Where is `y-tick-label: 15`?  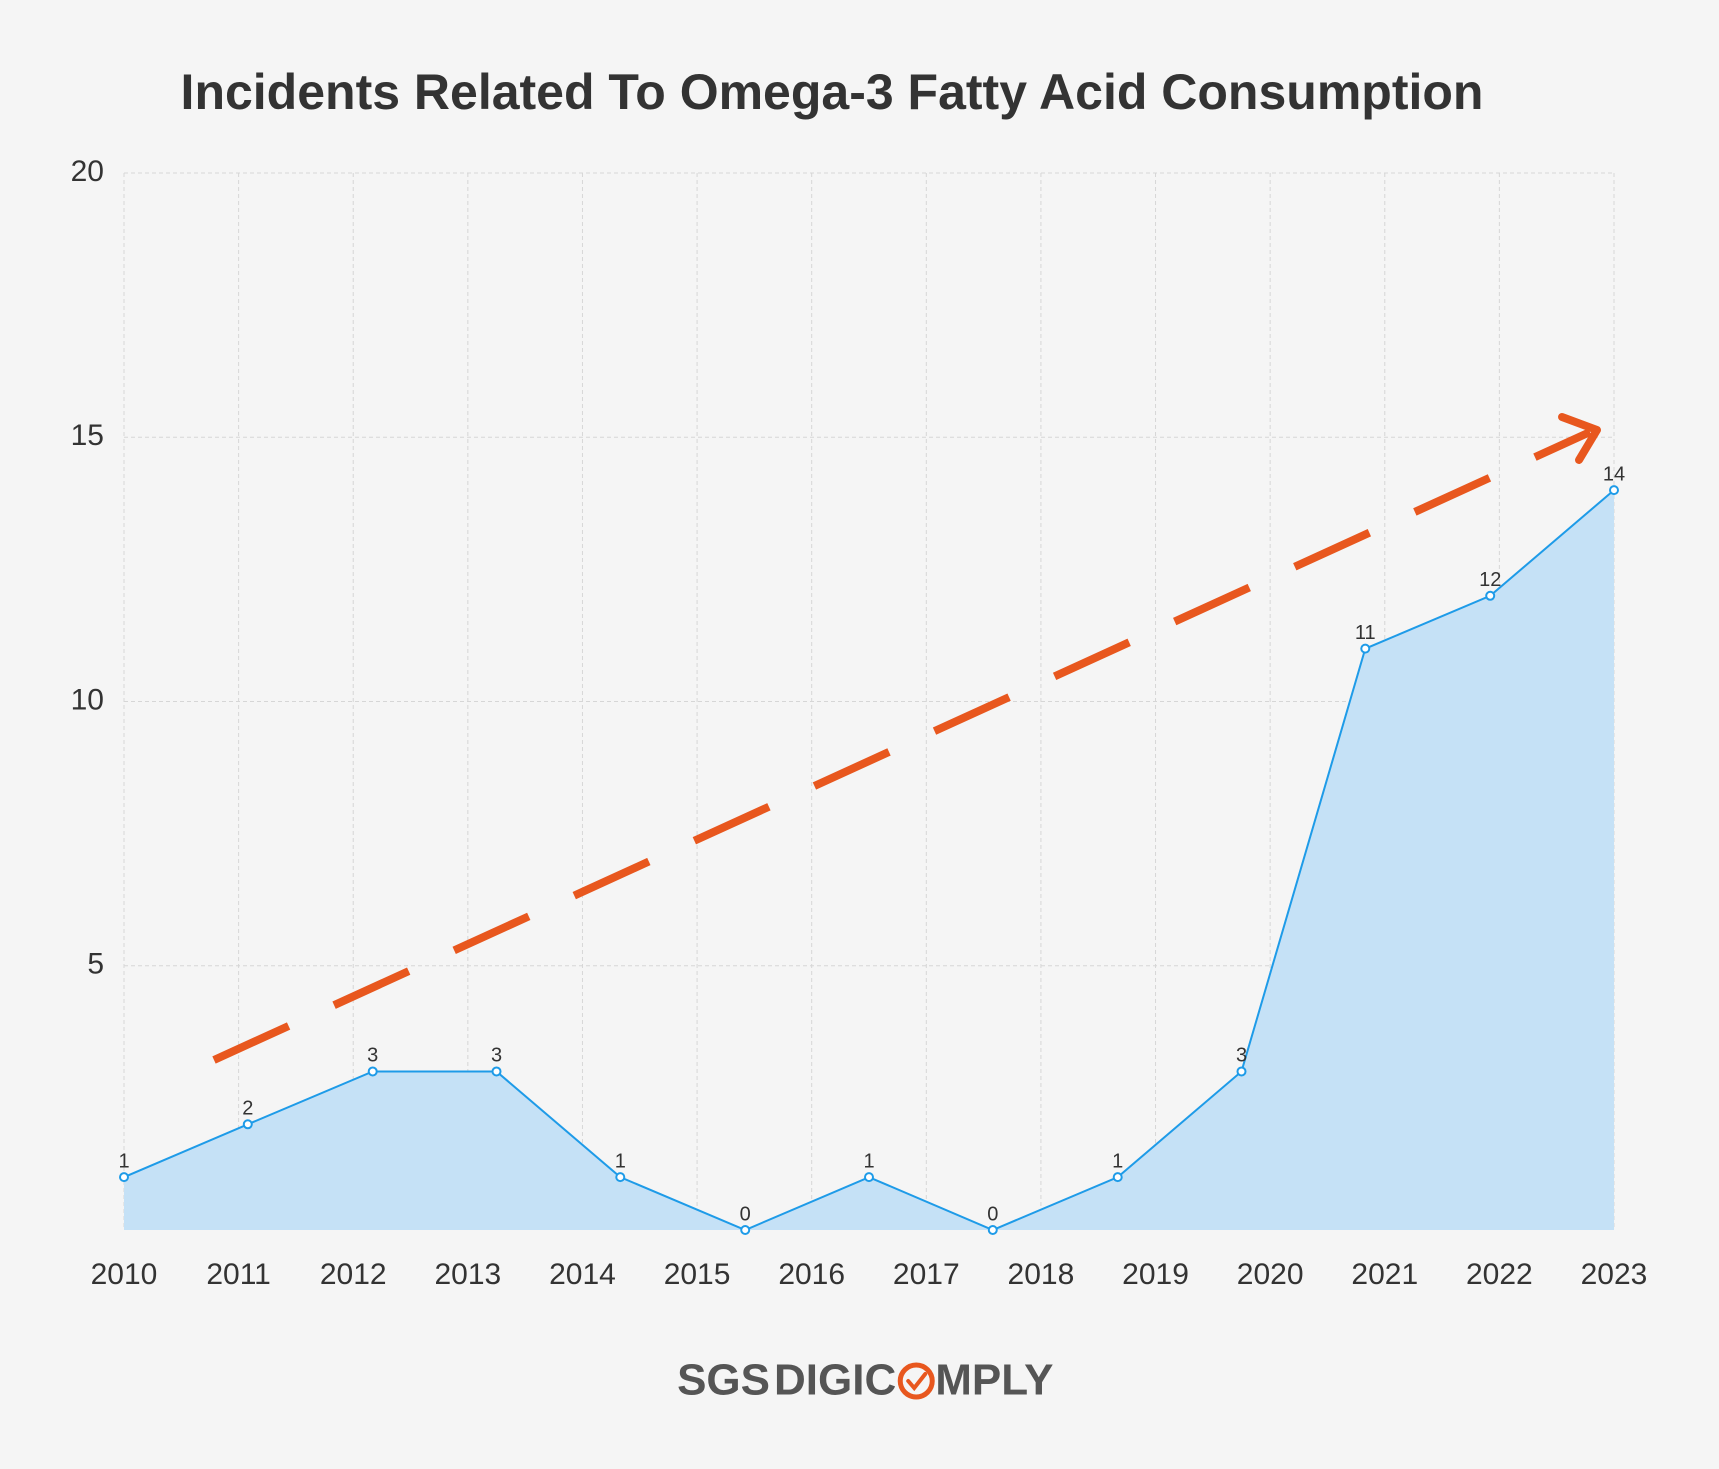
y-tick-label: 15 is located at coordinates (87, 435).